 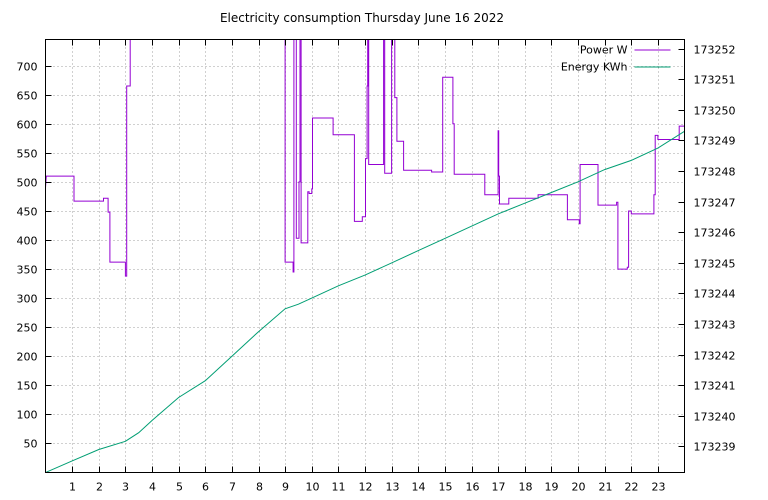 I want to click on y2-tick-label: 173246, so click(x=715, y=233).